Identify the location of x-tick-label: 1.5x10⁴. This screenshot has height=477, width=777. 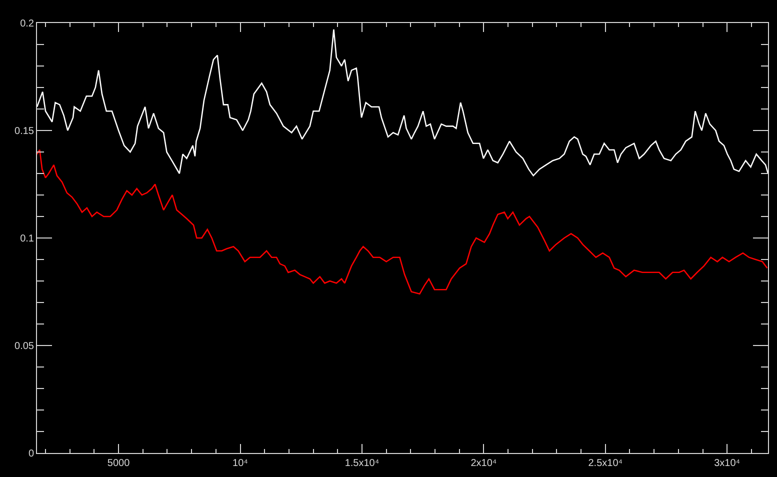
(362, 463).